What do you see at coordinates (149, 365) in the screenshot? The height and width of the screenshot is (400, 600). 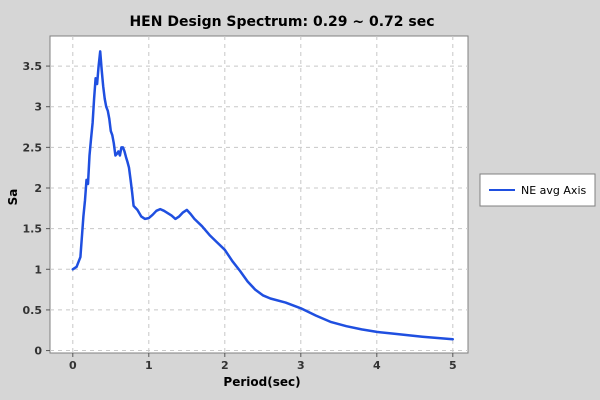 I see `x-tick-label: 1` at bounding box center [149, 365].